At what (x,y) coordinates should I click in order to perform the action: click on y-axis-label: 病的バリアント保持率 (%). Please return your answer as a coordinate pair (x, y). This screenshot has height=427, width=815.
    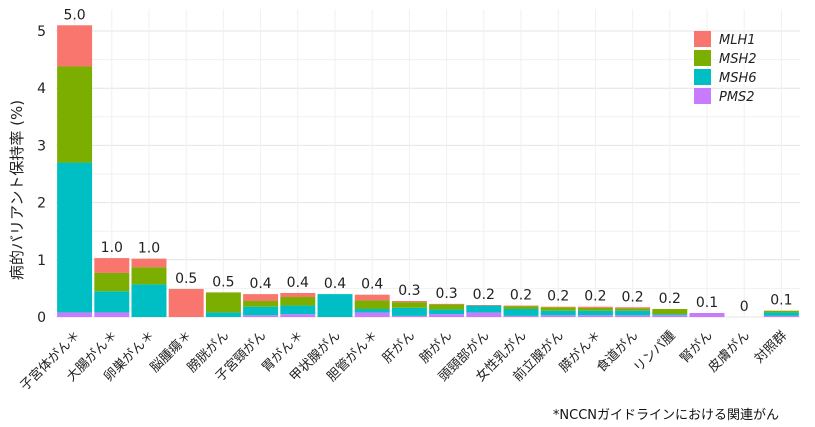
    Looking at the image, I should click on (17, 190).